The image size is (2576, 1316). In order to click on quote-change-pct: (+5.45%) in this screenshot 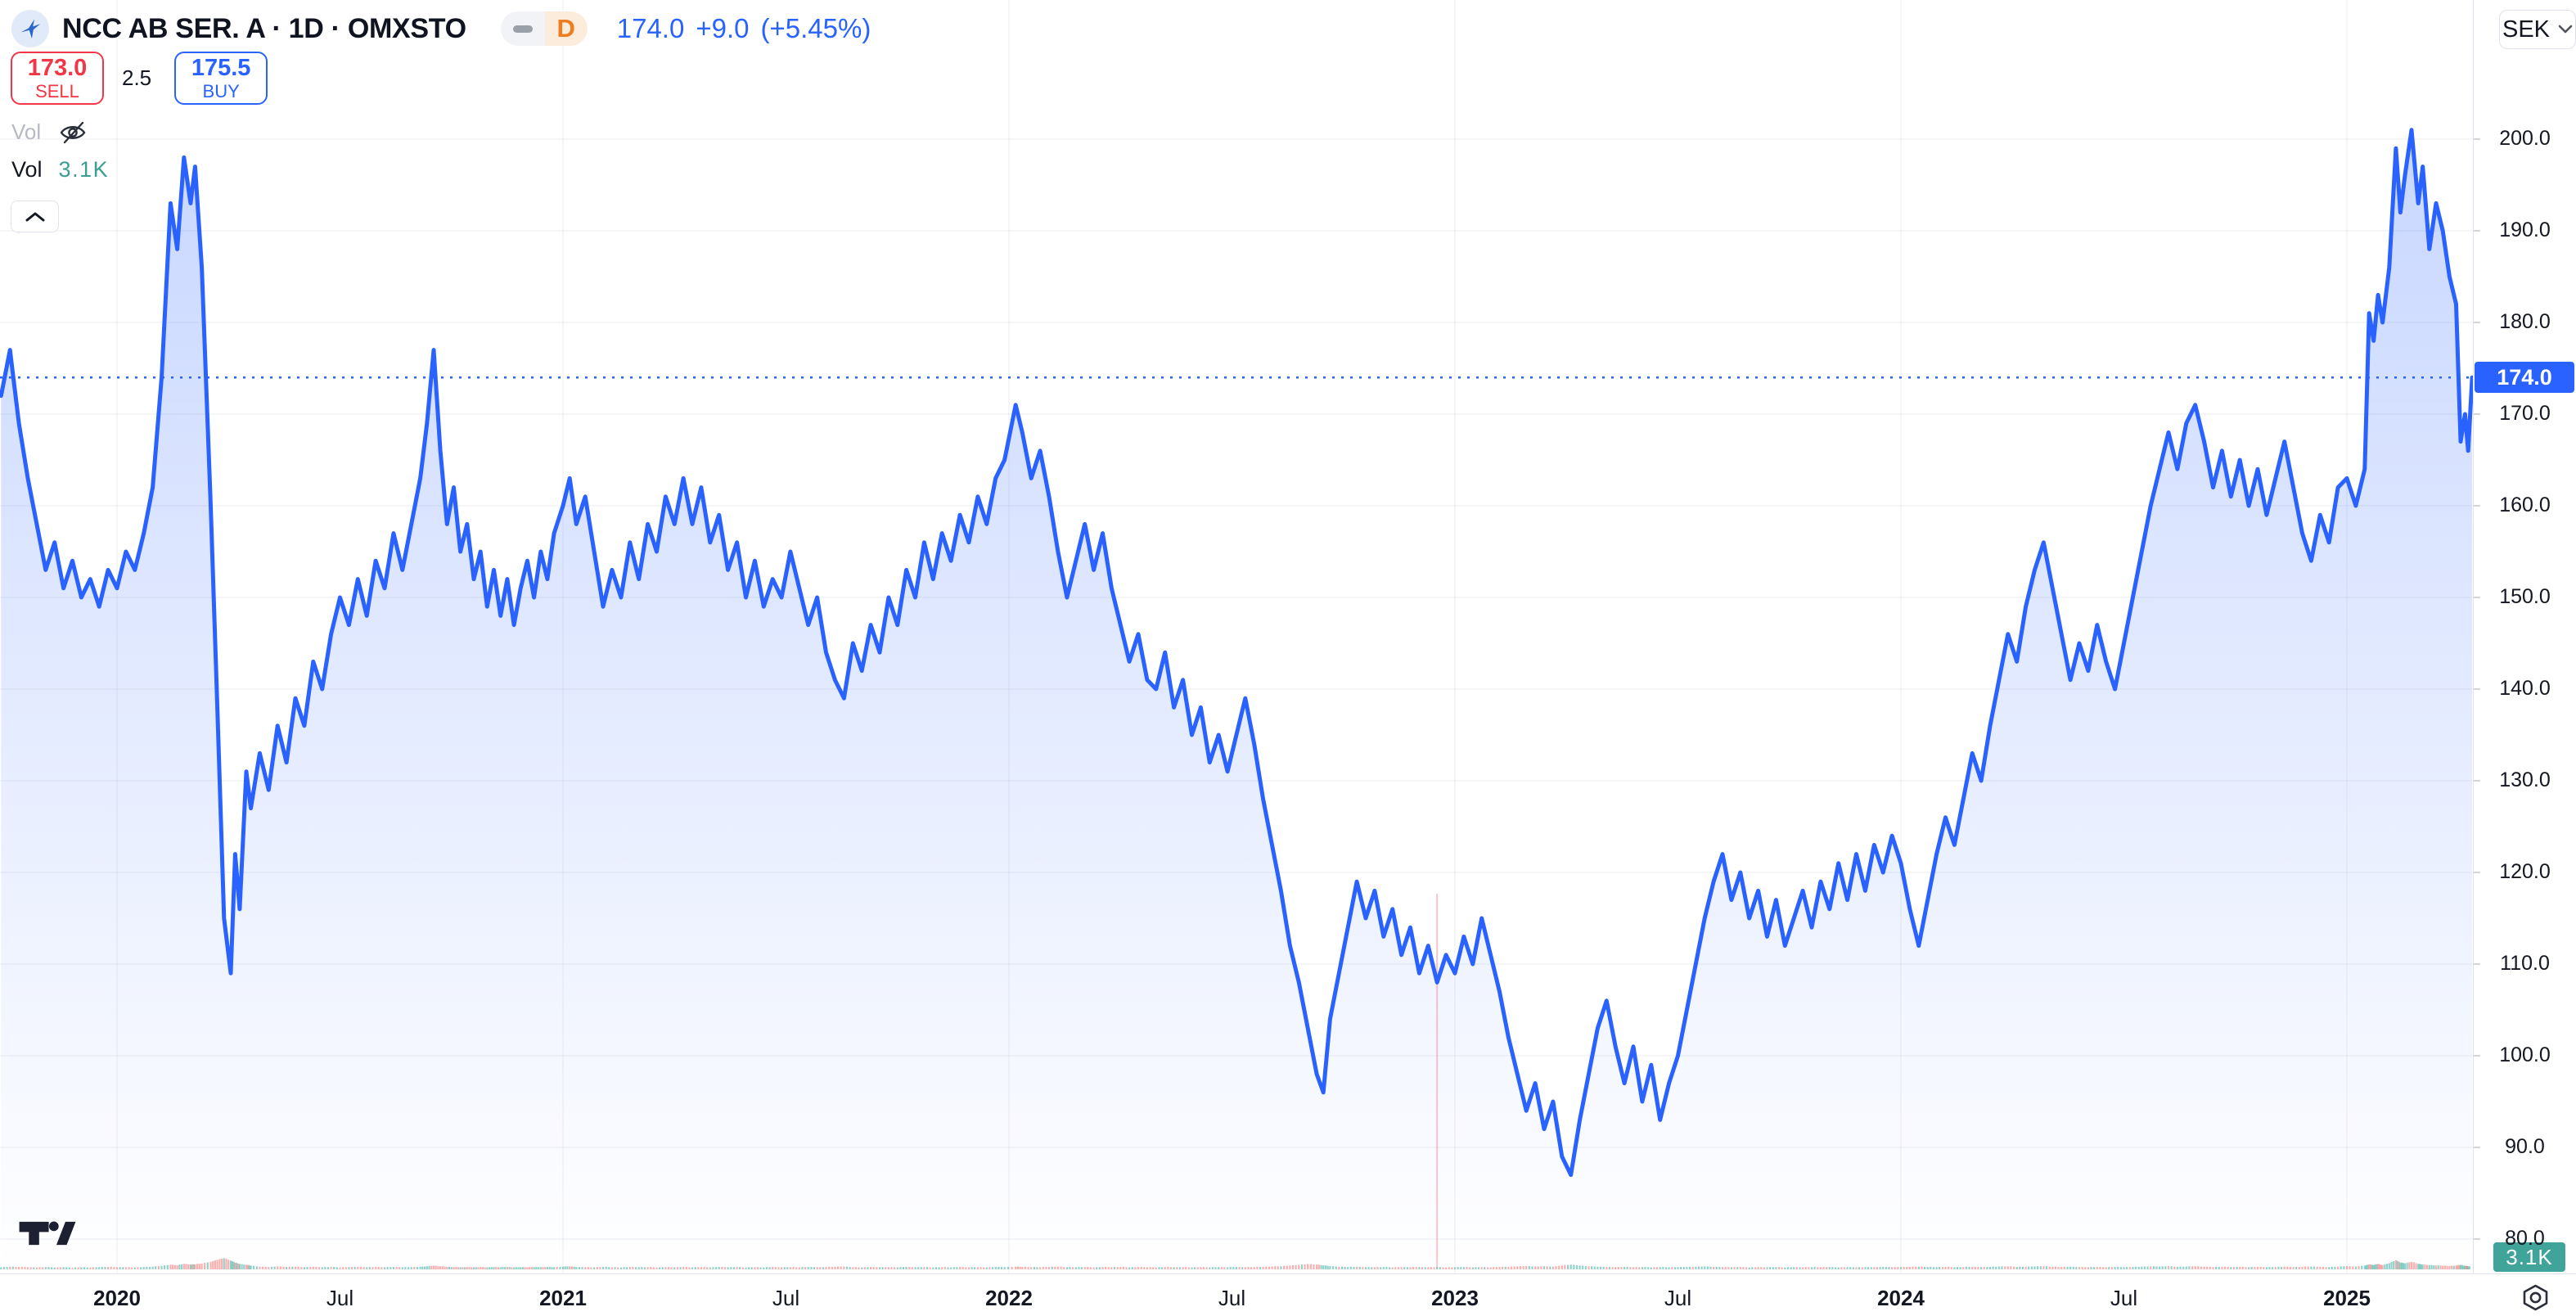, I will do `click(815, 28)`.